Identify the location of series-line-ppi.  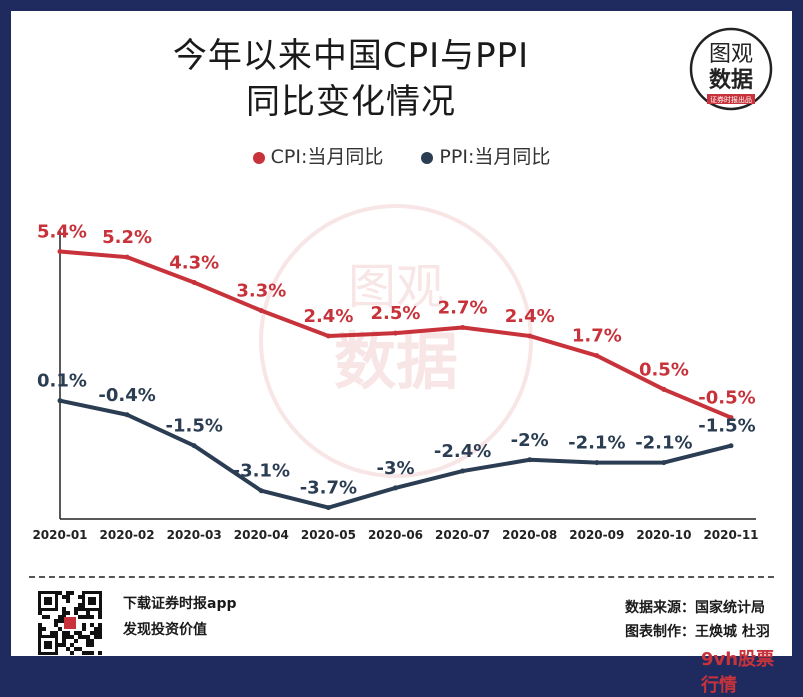
(395, 454).